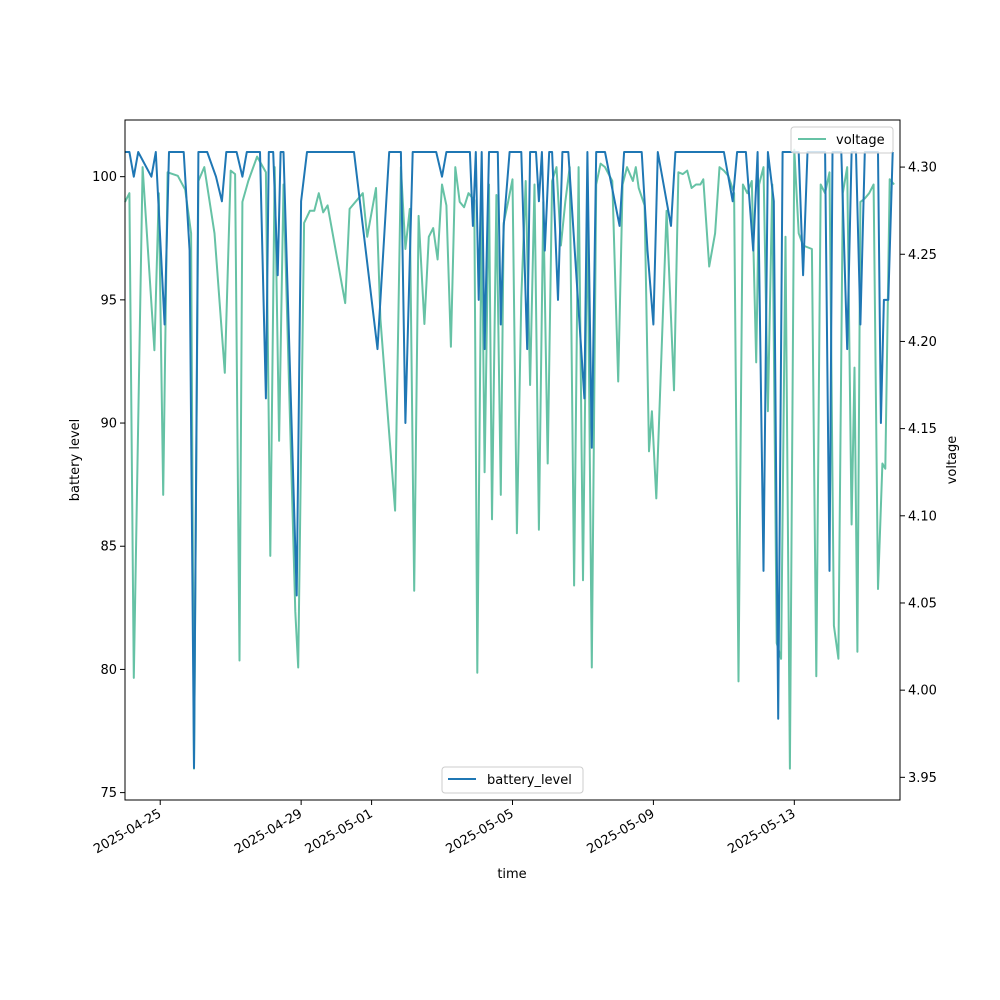 The image size is (1000, 1000). I want to click on legend-battery-level: battery_level, so click(512, 780).